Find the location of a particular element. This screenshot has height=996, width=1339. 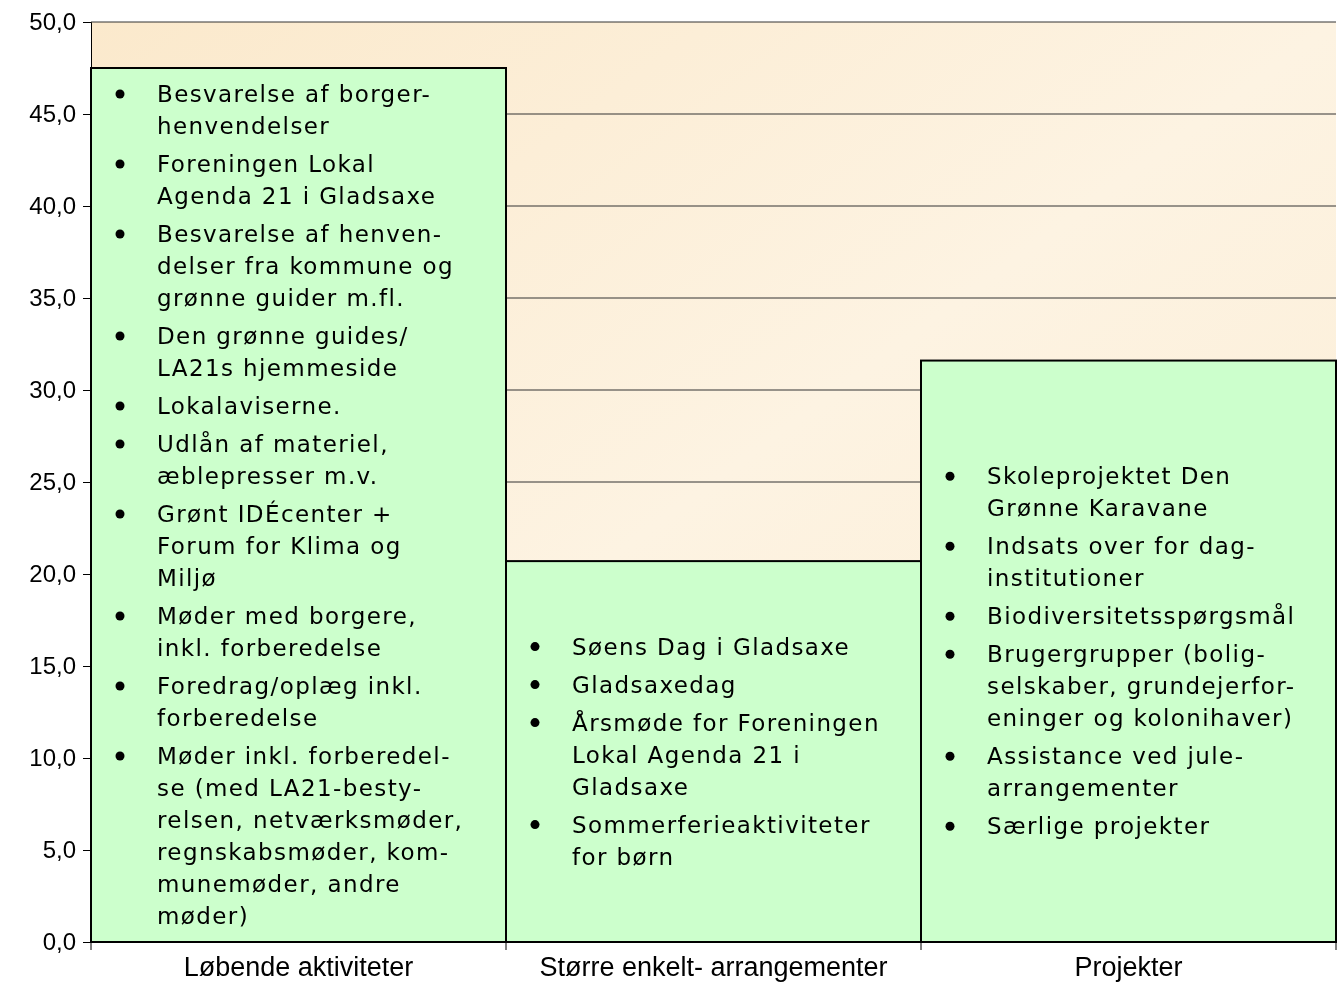

x-tick-label: Større enkelt- arrangementer is located at coordinates (713, 967).